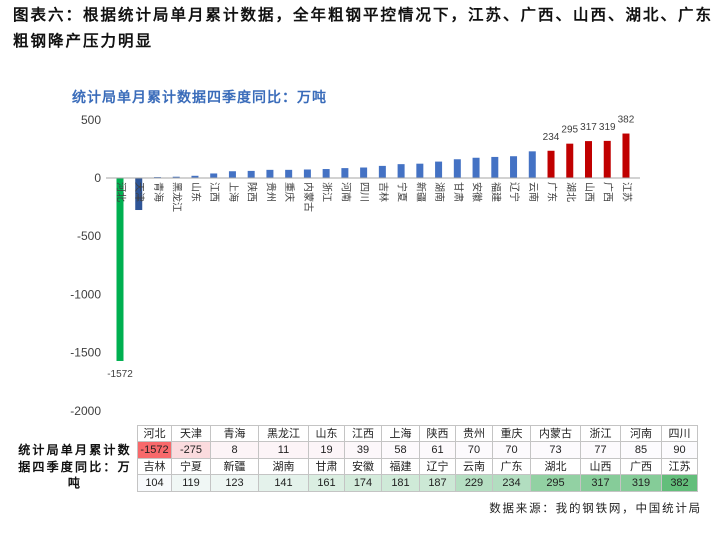  Describe the element at coordinates (437, 433) in the screenshot. I see `table-header-cell: 陕西` at that location.